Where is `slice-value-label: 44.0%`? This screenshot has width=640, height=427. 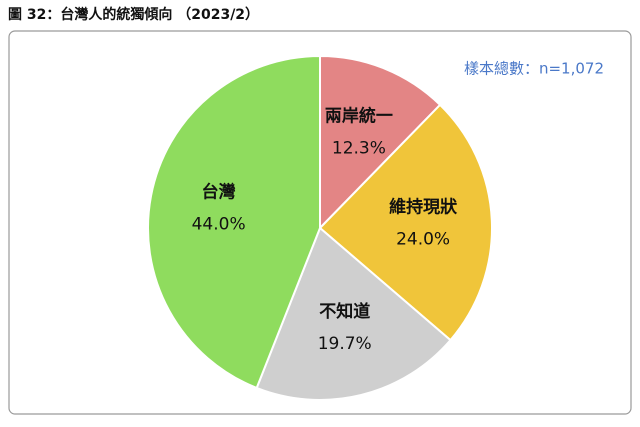 slice-value-label: 44.0% is located at coordinates (219, 225).